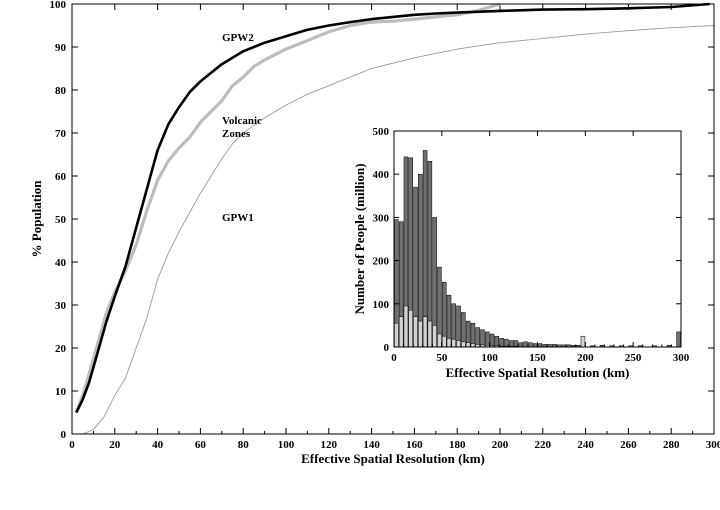 Image resolution: width=720 pixels, height=510 pixels. I want to click on inset-x-tick-labels: 0 50 100 150 200 250 300, so click(540, 358).